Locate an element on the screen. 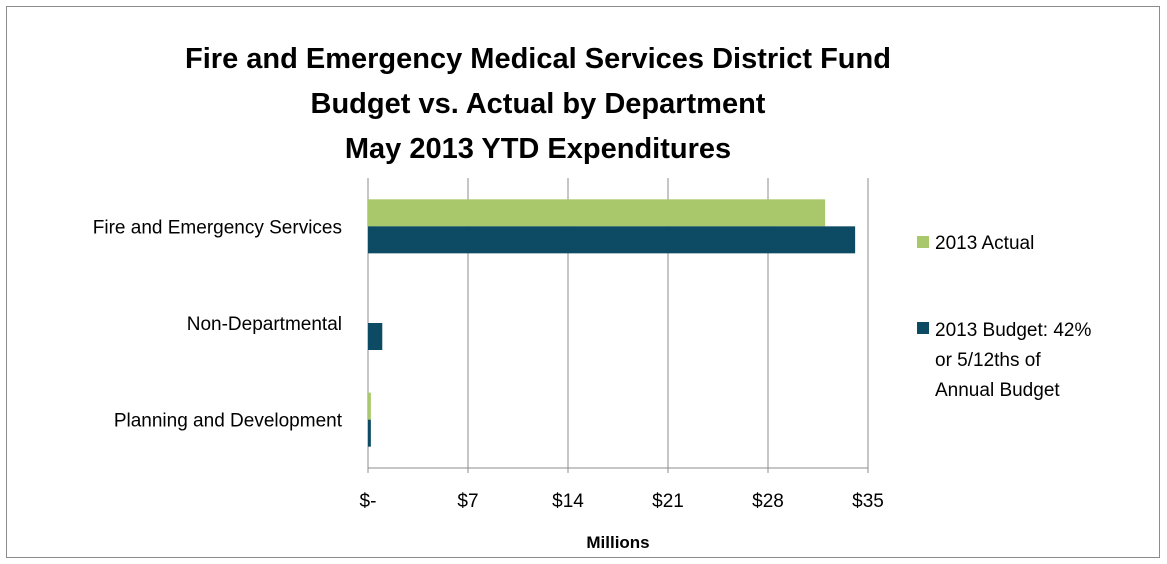 Image resolution: width=1167 pixels, height=564 pixels. x-tick-label: $28 is located at coordinates (768, 501).